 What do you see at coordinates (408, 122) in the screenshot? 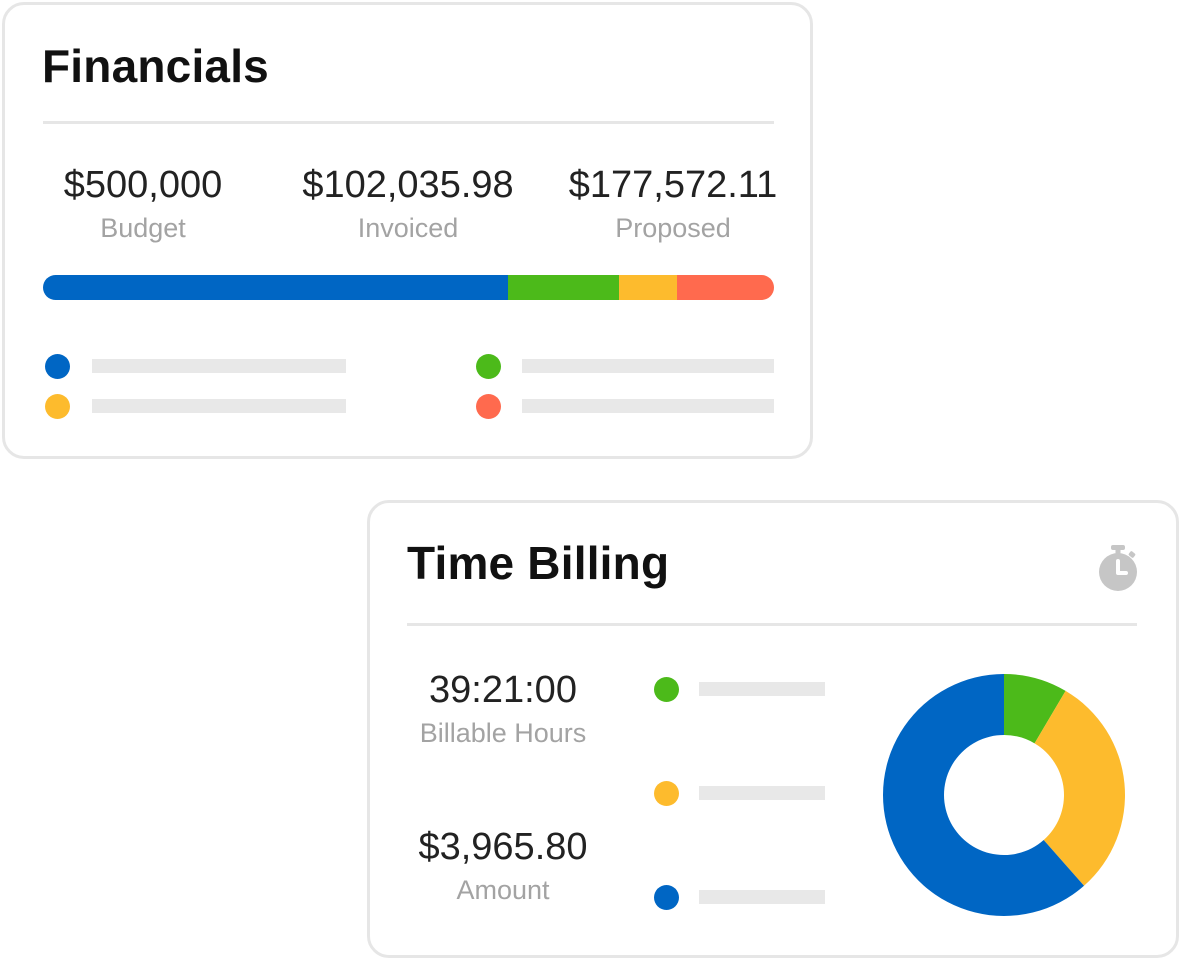
I see `financials-divider` at bounding box center [408, 122].